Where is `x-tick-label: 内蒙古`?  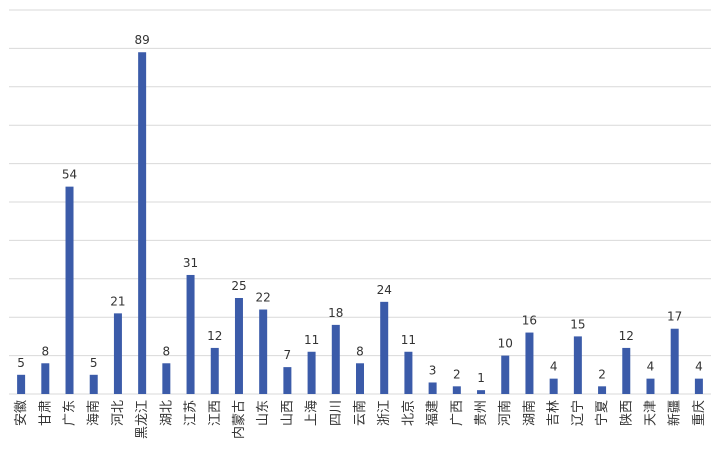 x-tick-label: 内蒙古 is located at coordinates (239, 419).